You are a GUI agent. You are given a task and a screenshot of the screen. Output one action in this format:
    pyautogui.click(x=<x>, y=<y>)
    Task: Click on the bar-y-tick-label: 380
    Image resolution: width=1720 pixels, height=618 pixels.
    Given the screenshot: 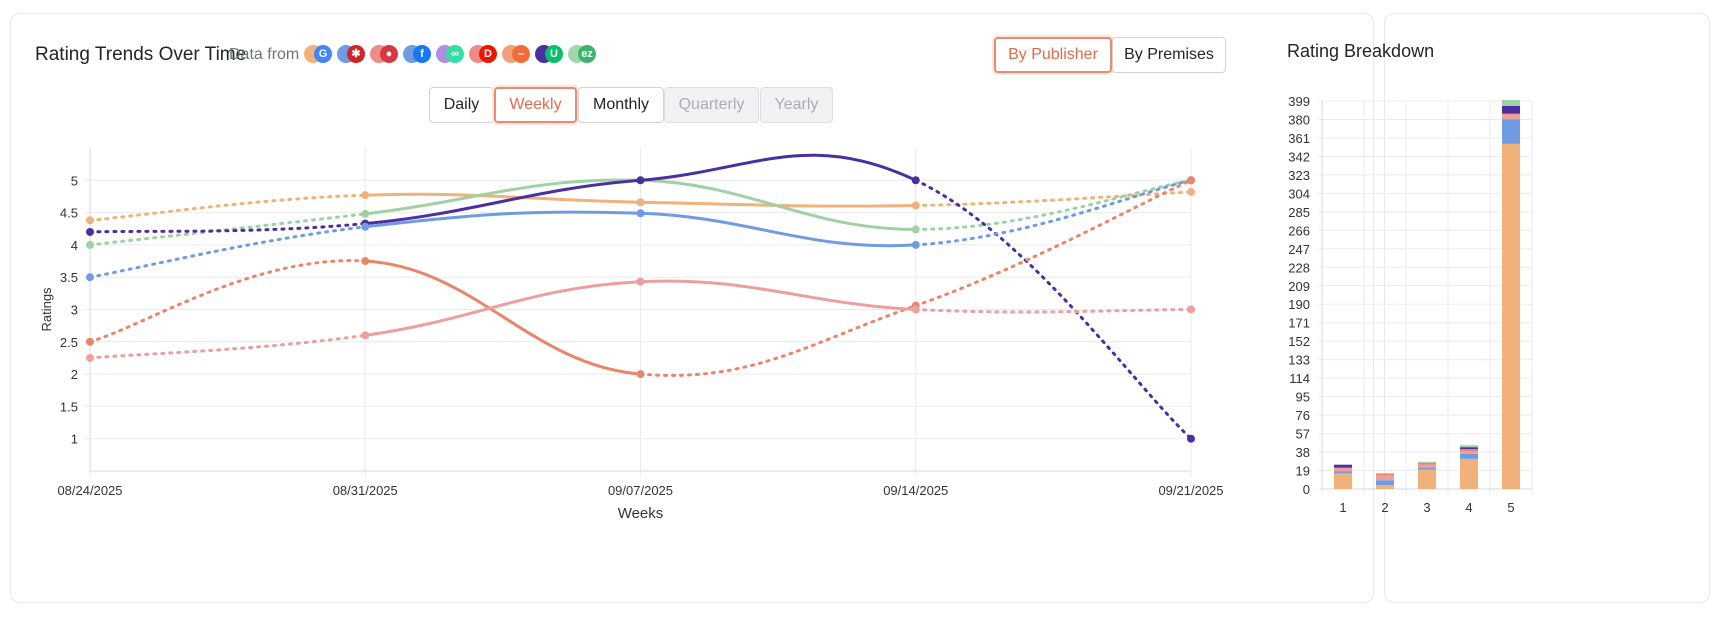 What is the action you would take?
    pyautogui.click(x=1299, y=119)
    